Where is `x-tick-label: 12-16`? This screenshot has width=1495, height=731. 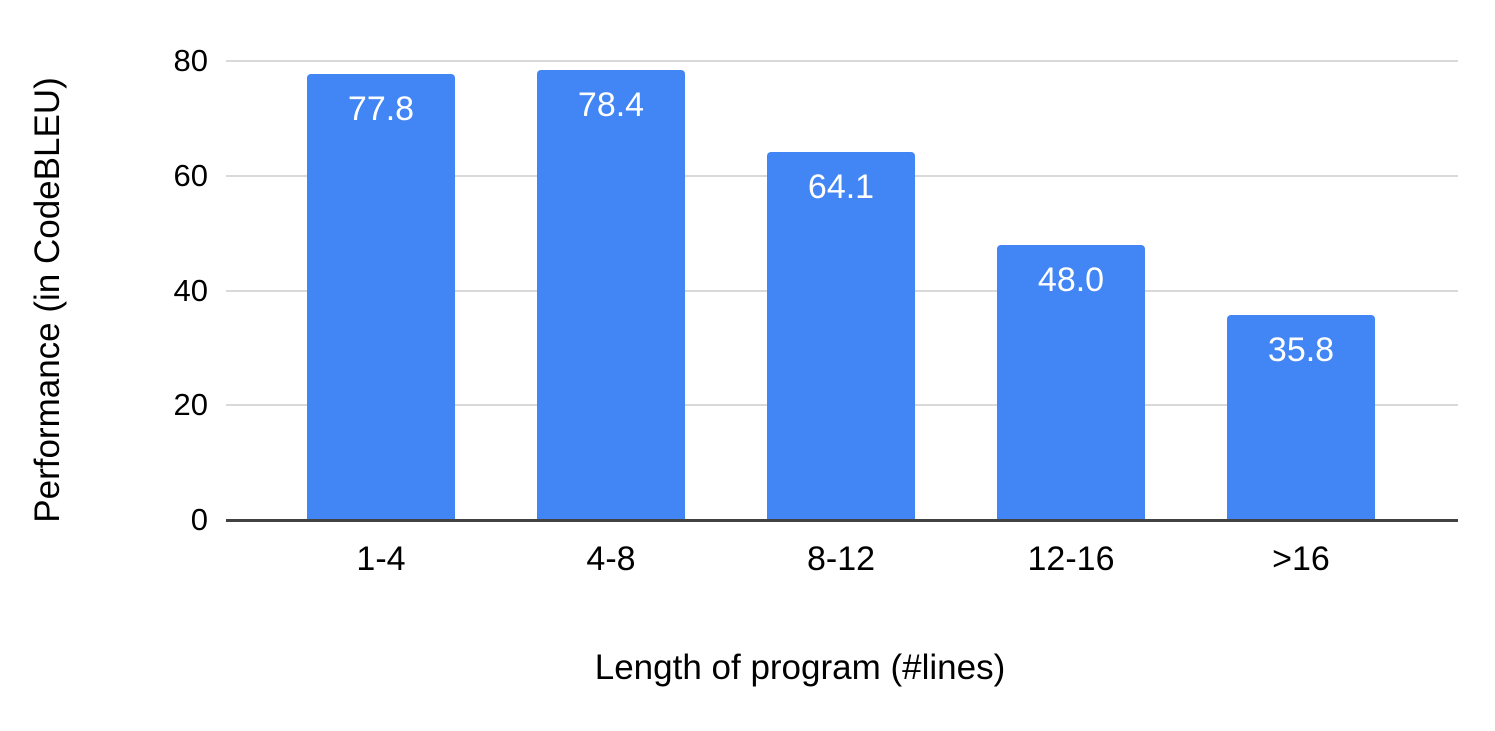 x-tick-label: 12-16 is located at coordinates (1071, 559).